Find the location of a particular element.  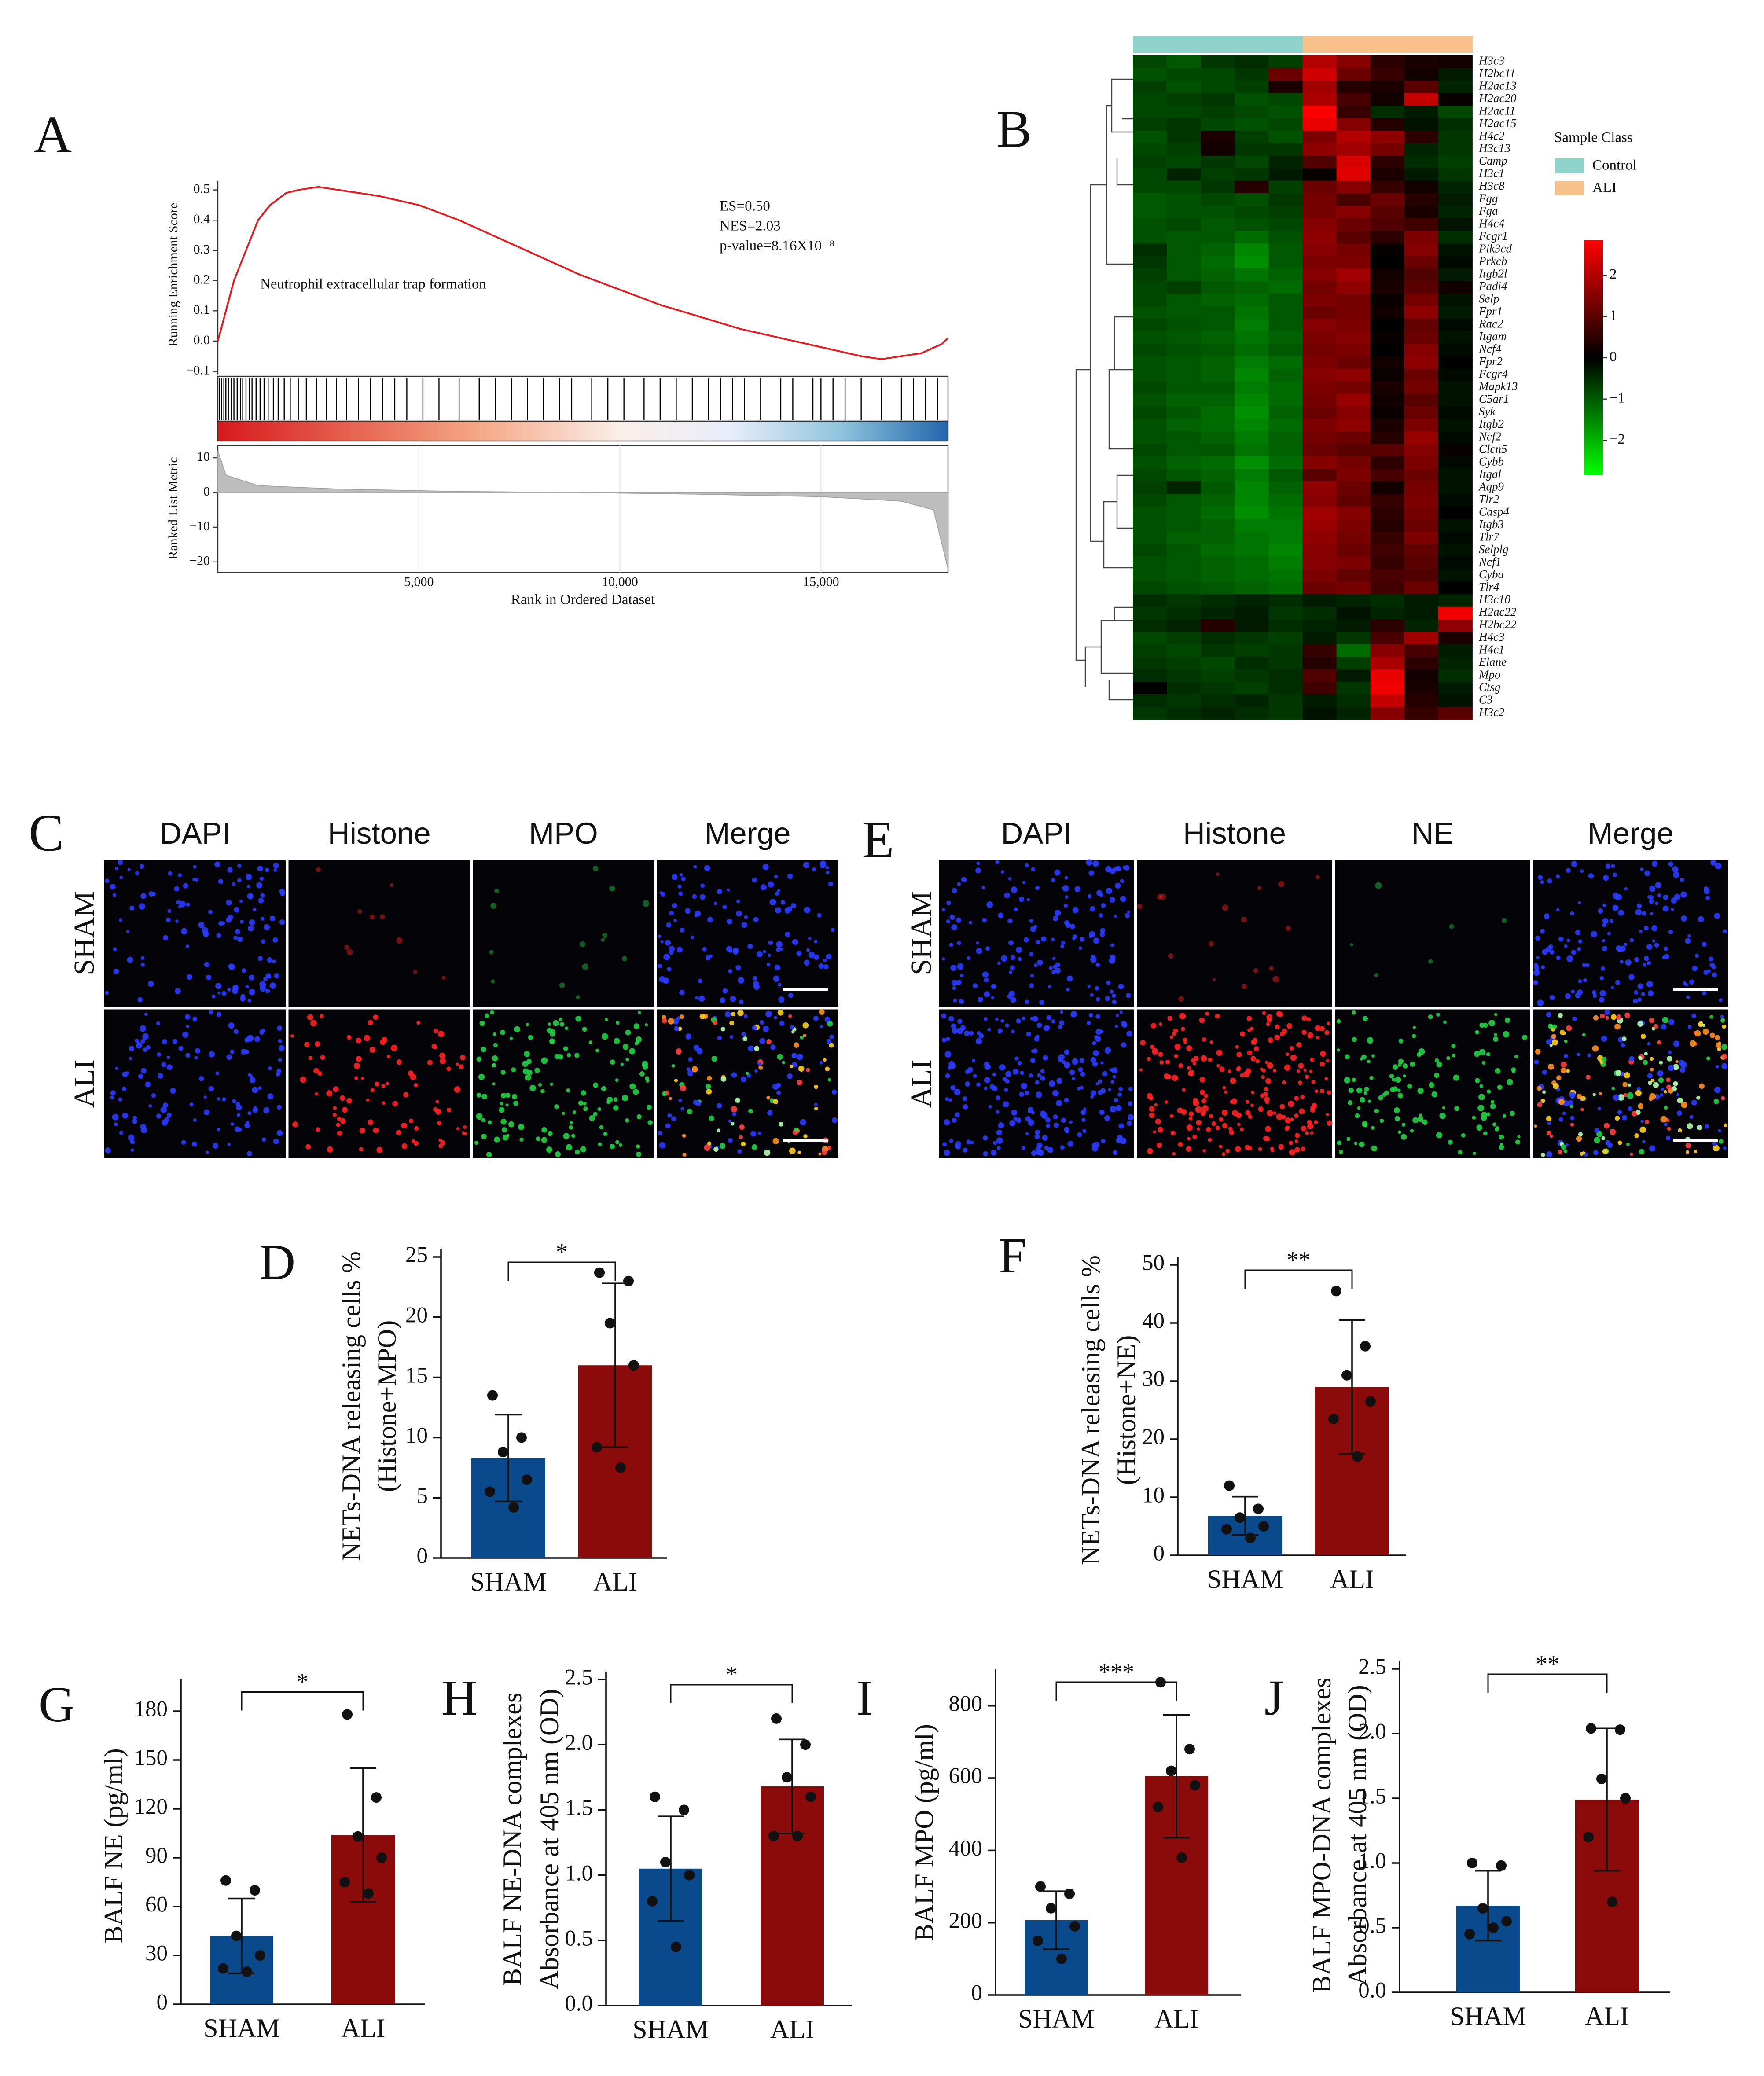

micrograph is located at coordinates (1234, 934).